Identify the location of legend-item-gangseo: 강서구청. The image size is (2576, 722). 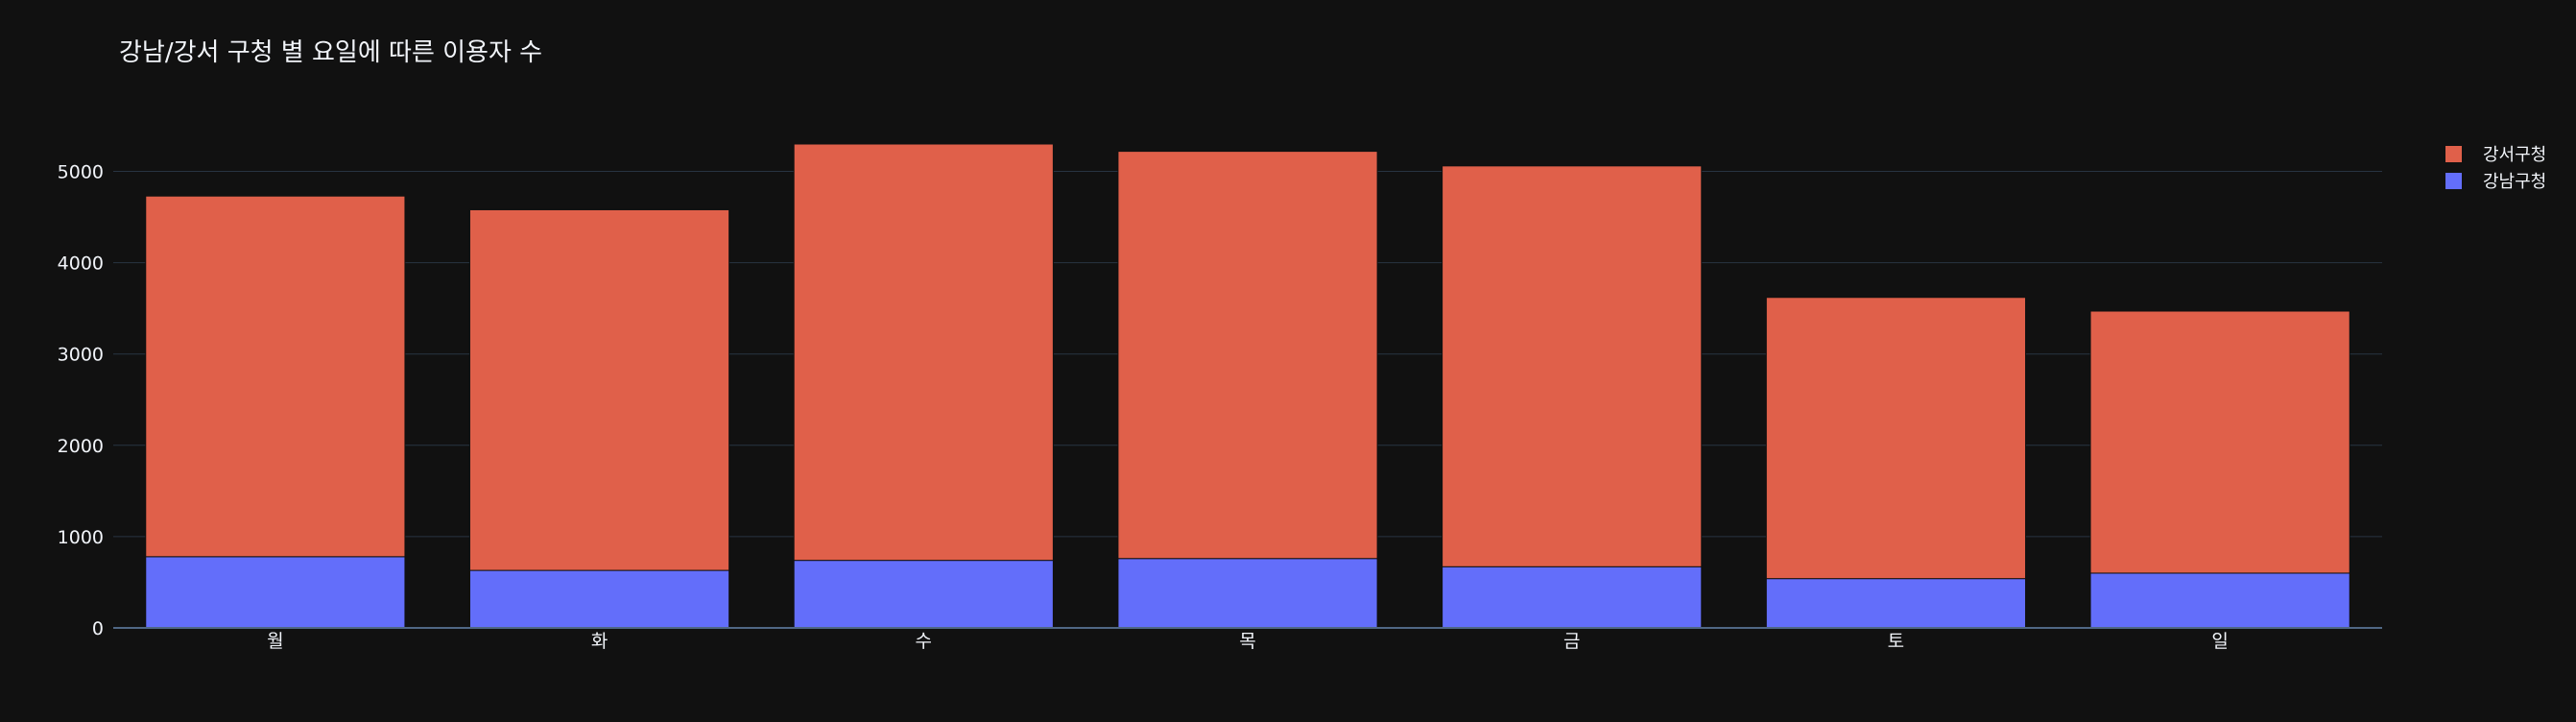
(2495, 154).